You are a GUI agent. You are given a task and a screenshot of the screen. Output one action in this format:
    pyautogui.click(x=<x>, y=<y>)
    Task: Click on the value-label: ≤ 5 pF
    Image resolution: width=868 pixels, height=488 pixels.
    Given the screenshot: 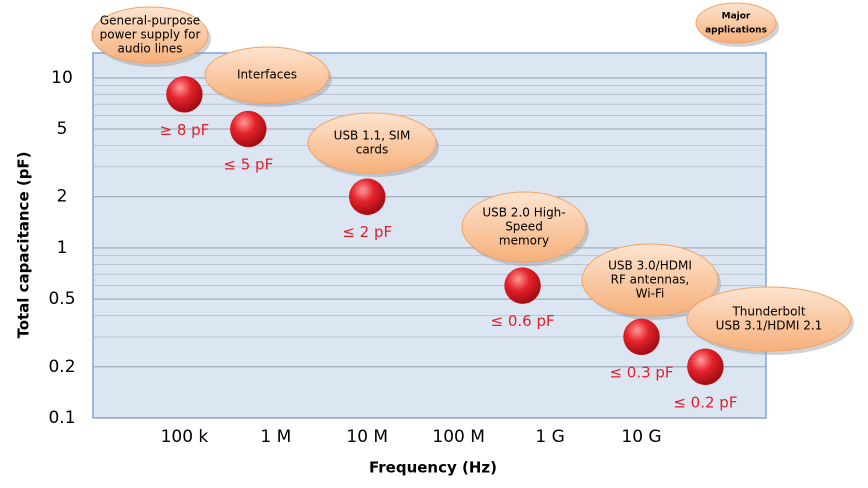 What is the action you would take?
    pyautogui.click(x=248, y=165)
    